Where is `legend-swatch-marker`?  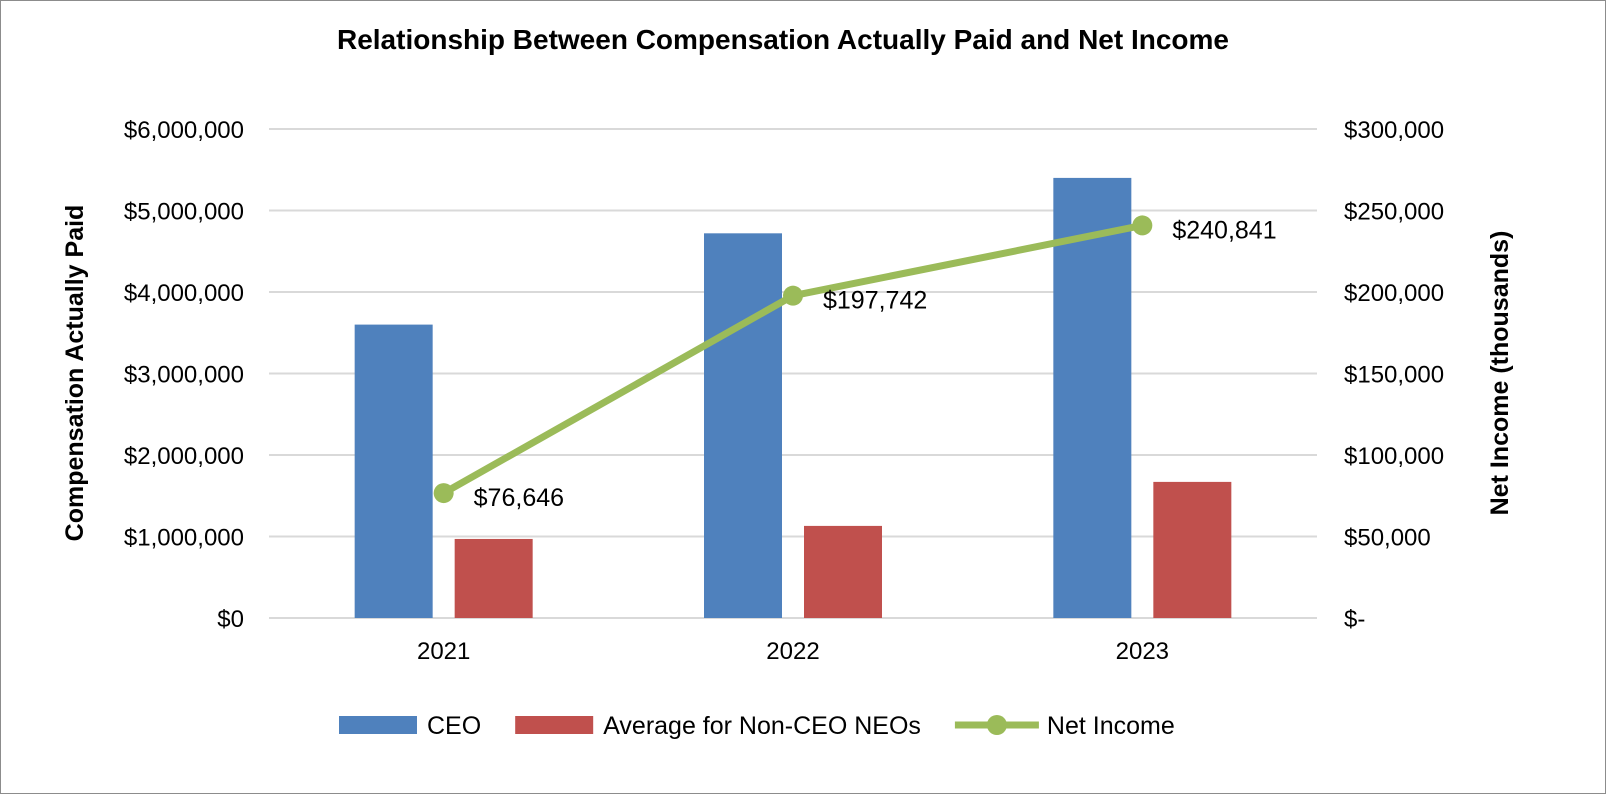 legend-swatch-marker is located at coordinates (996, 725).